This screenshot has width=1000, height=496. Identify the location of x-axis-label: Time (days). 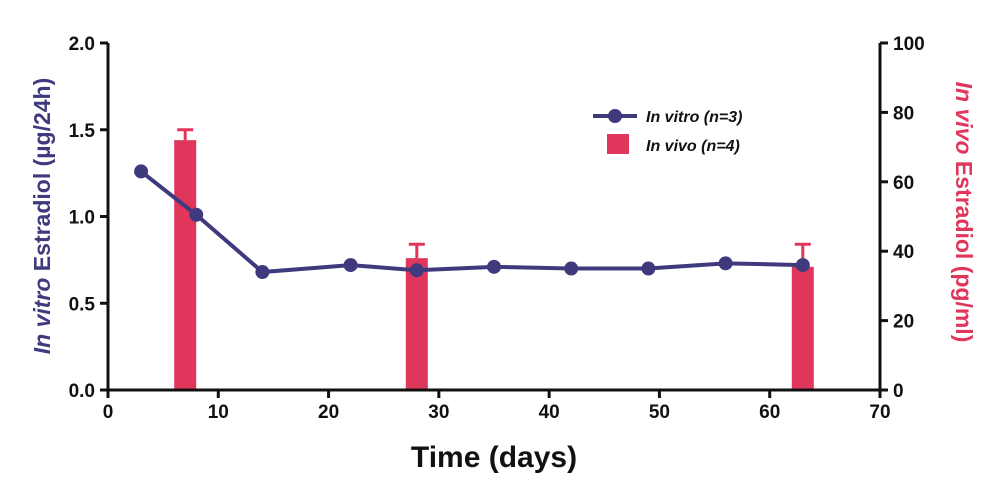
(494, 457).